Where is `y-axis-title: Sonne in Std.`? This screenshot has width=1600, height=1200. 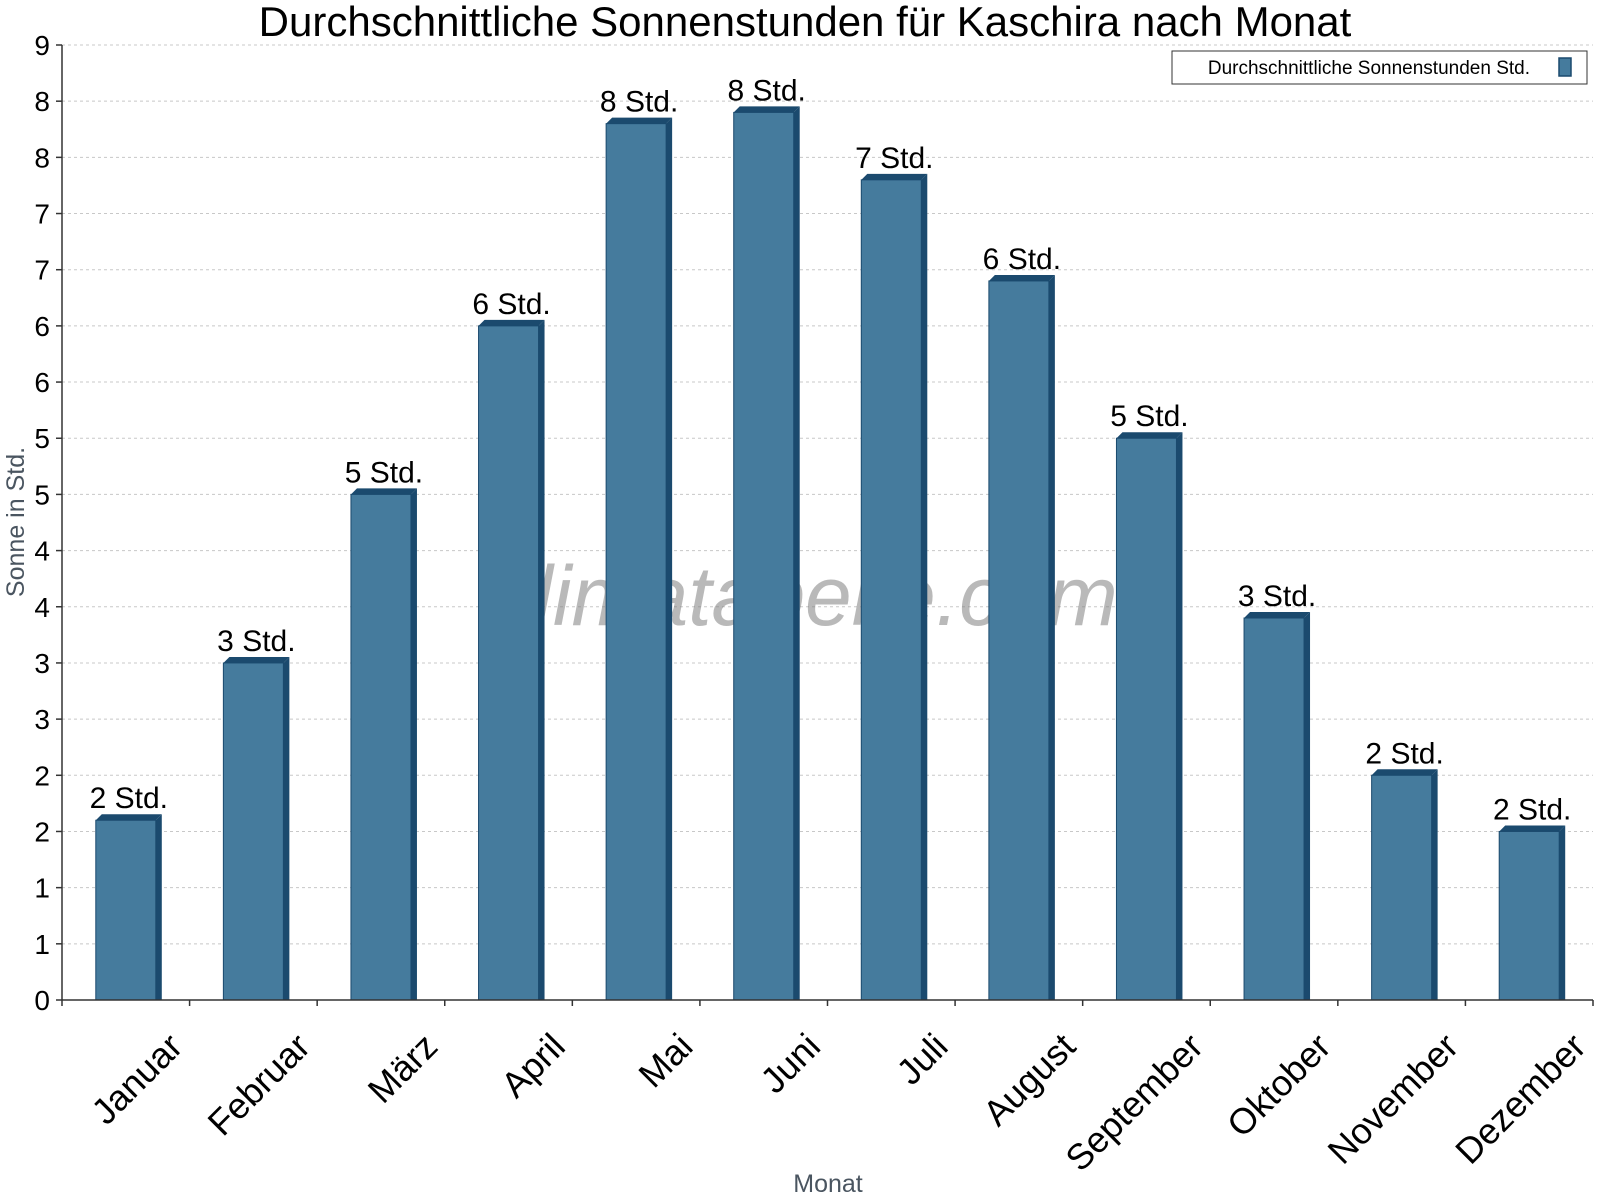
y-axis-title: Sonne in Std. is located at coordinates (16, 522).